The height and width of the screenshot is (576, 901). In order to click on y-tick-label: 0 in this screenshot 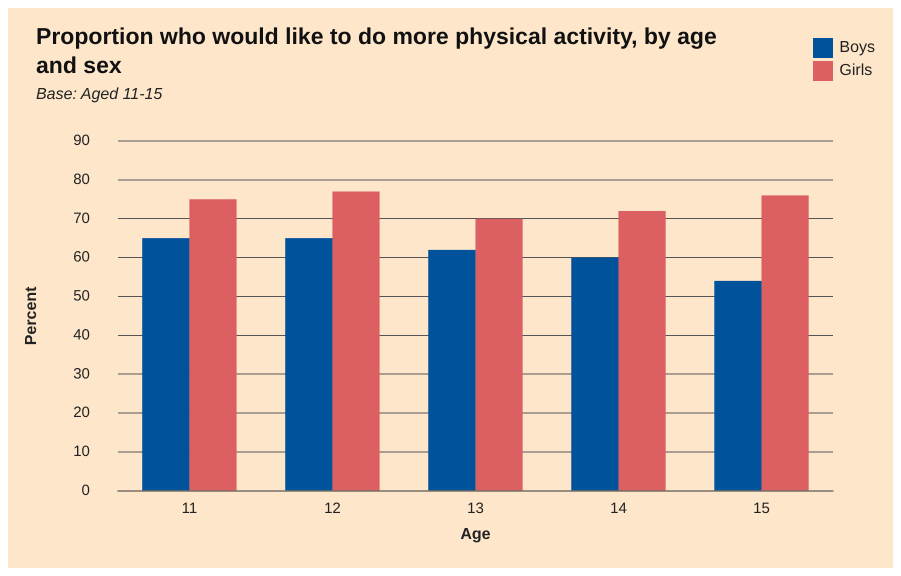, I will do `click(86, 490)`.